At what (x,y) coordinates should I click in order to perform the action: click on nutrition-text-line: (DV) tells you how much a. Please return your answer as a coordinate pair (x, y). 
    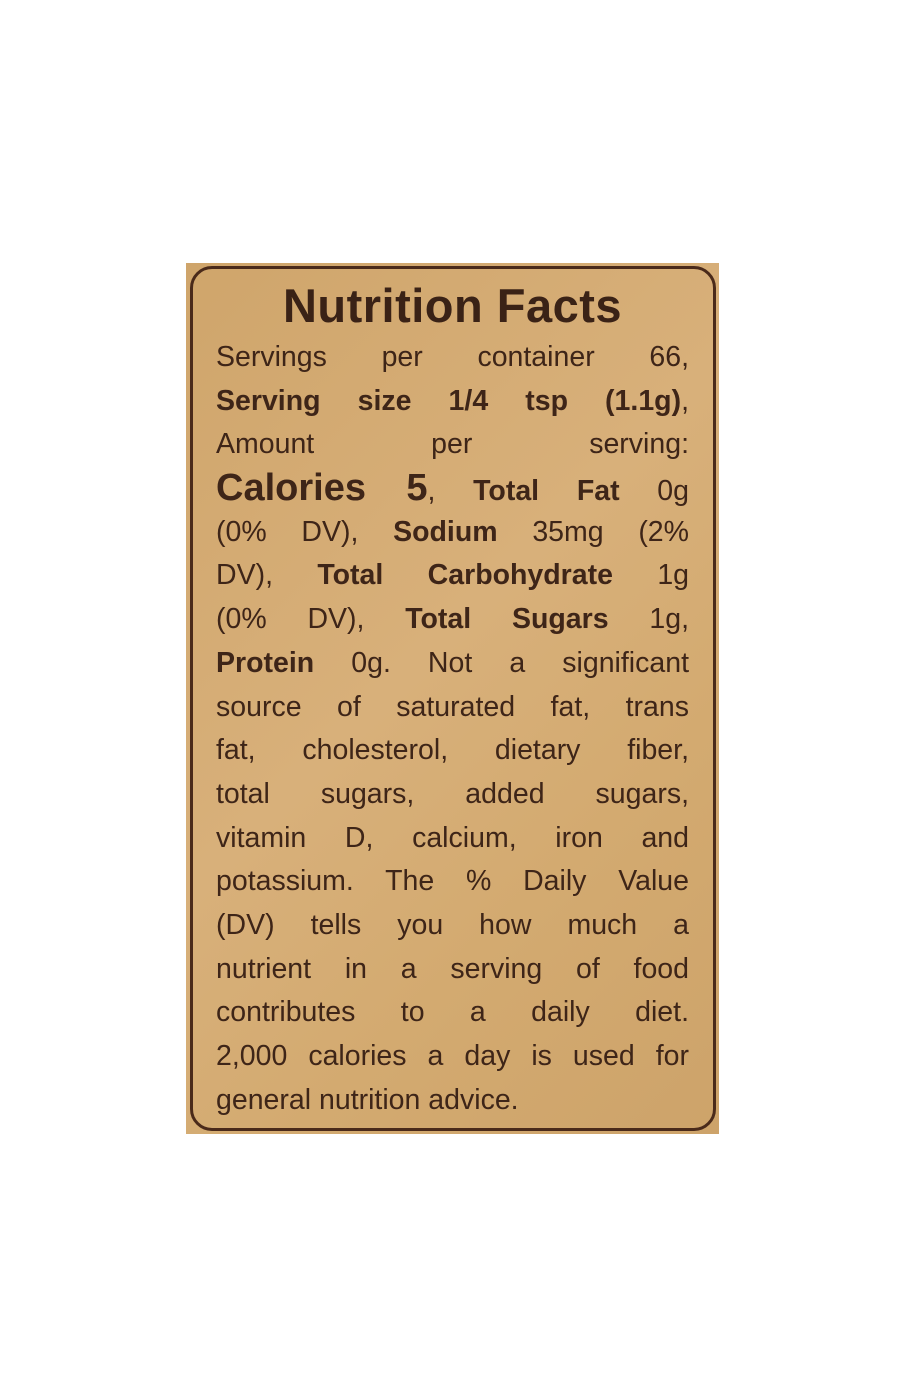
    Looking at the image, I should click on (452, 926).